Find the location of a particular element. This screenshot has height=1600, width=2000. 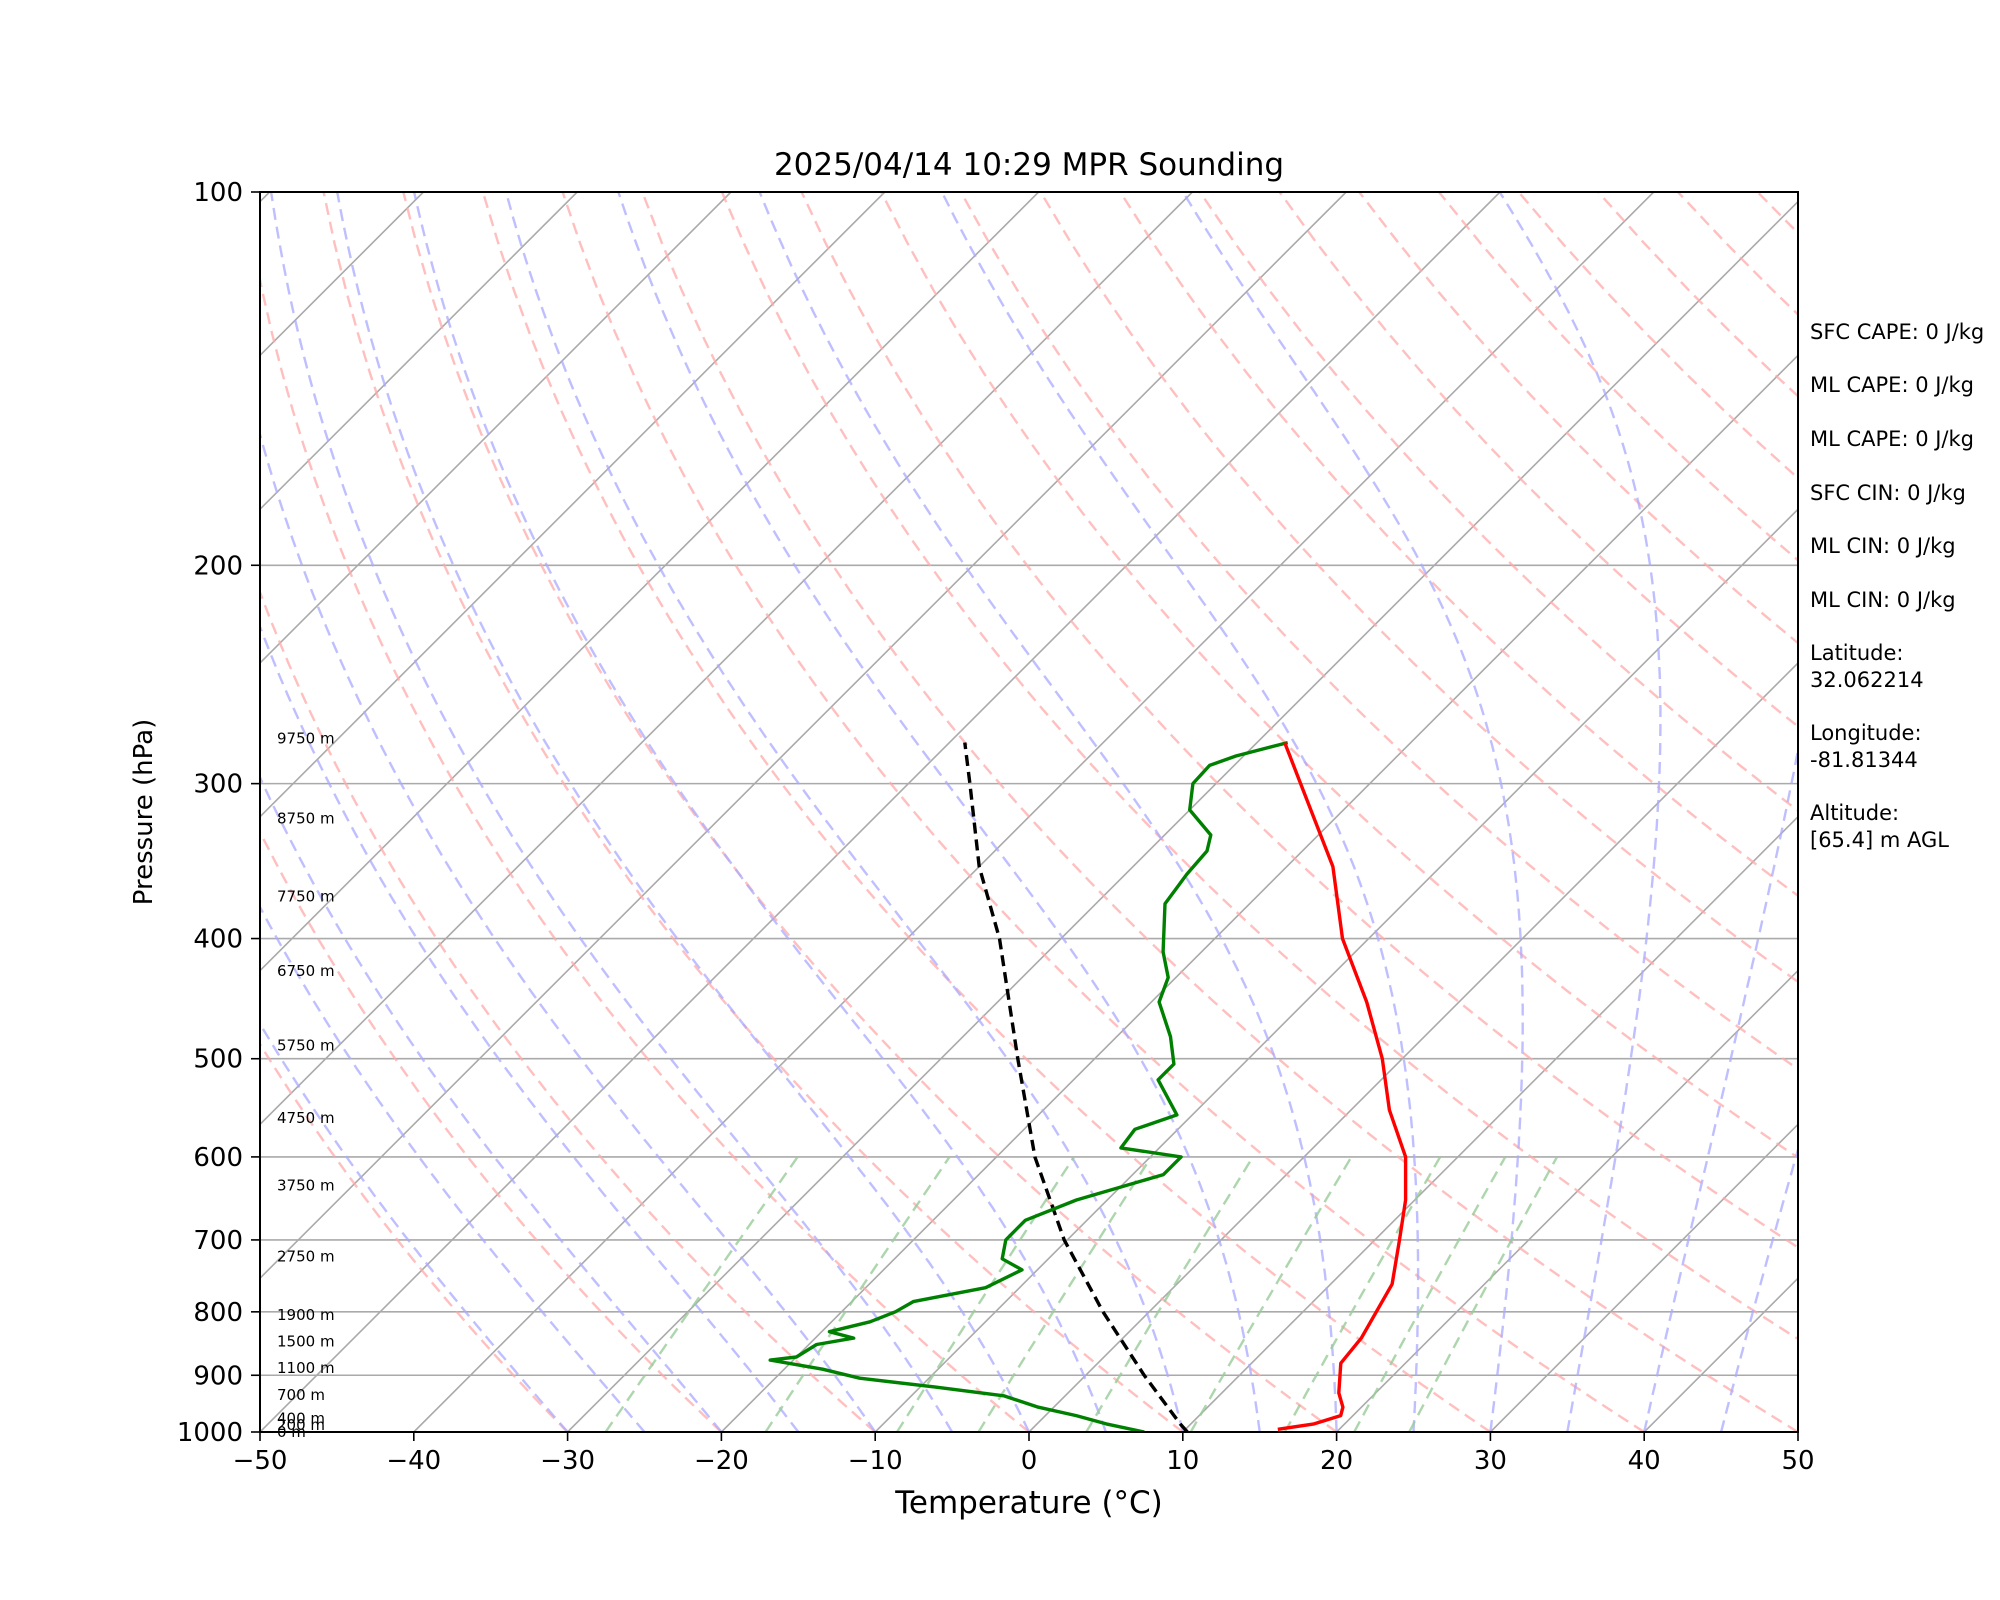

y-tick-label: 200 is located at coordinates (218, 566).